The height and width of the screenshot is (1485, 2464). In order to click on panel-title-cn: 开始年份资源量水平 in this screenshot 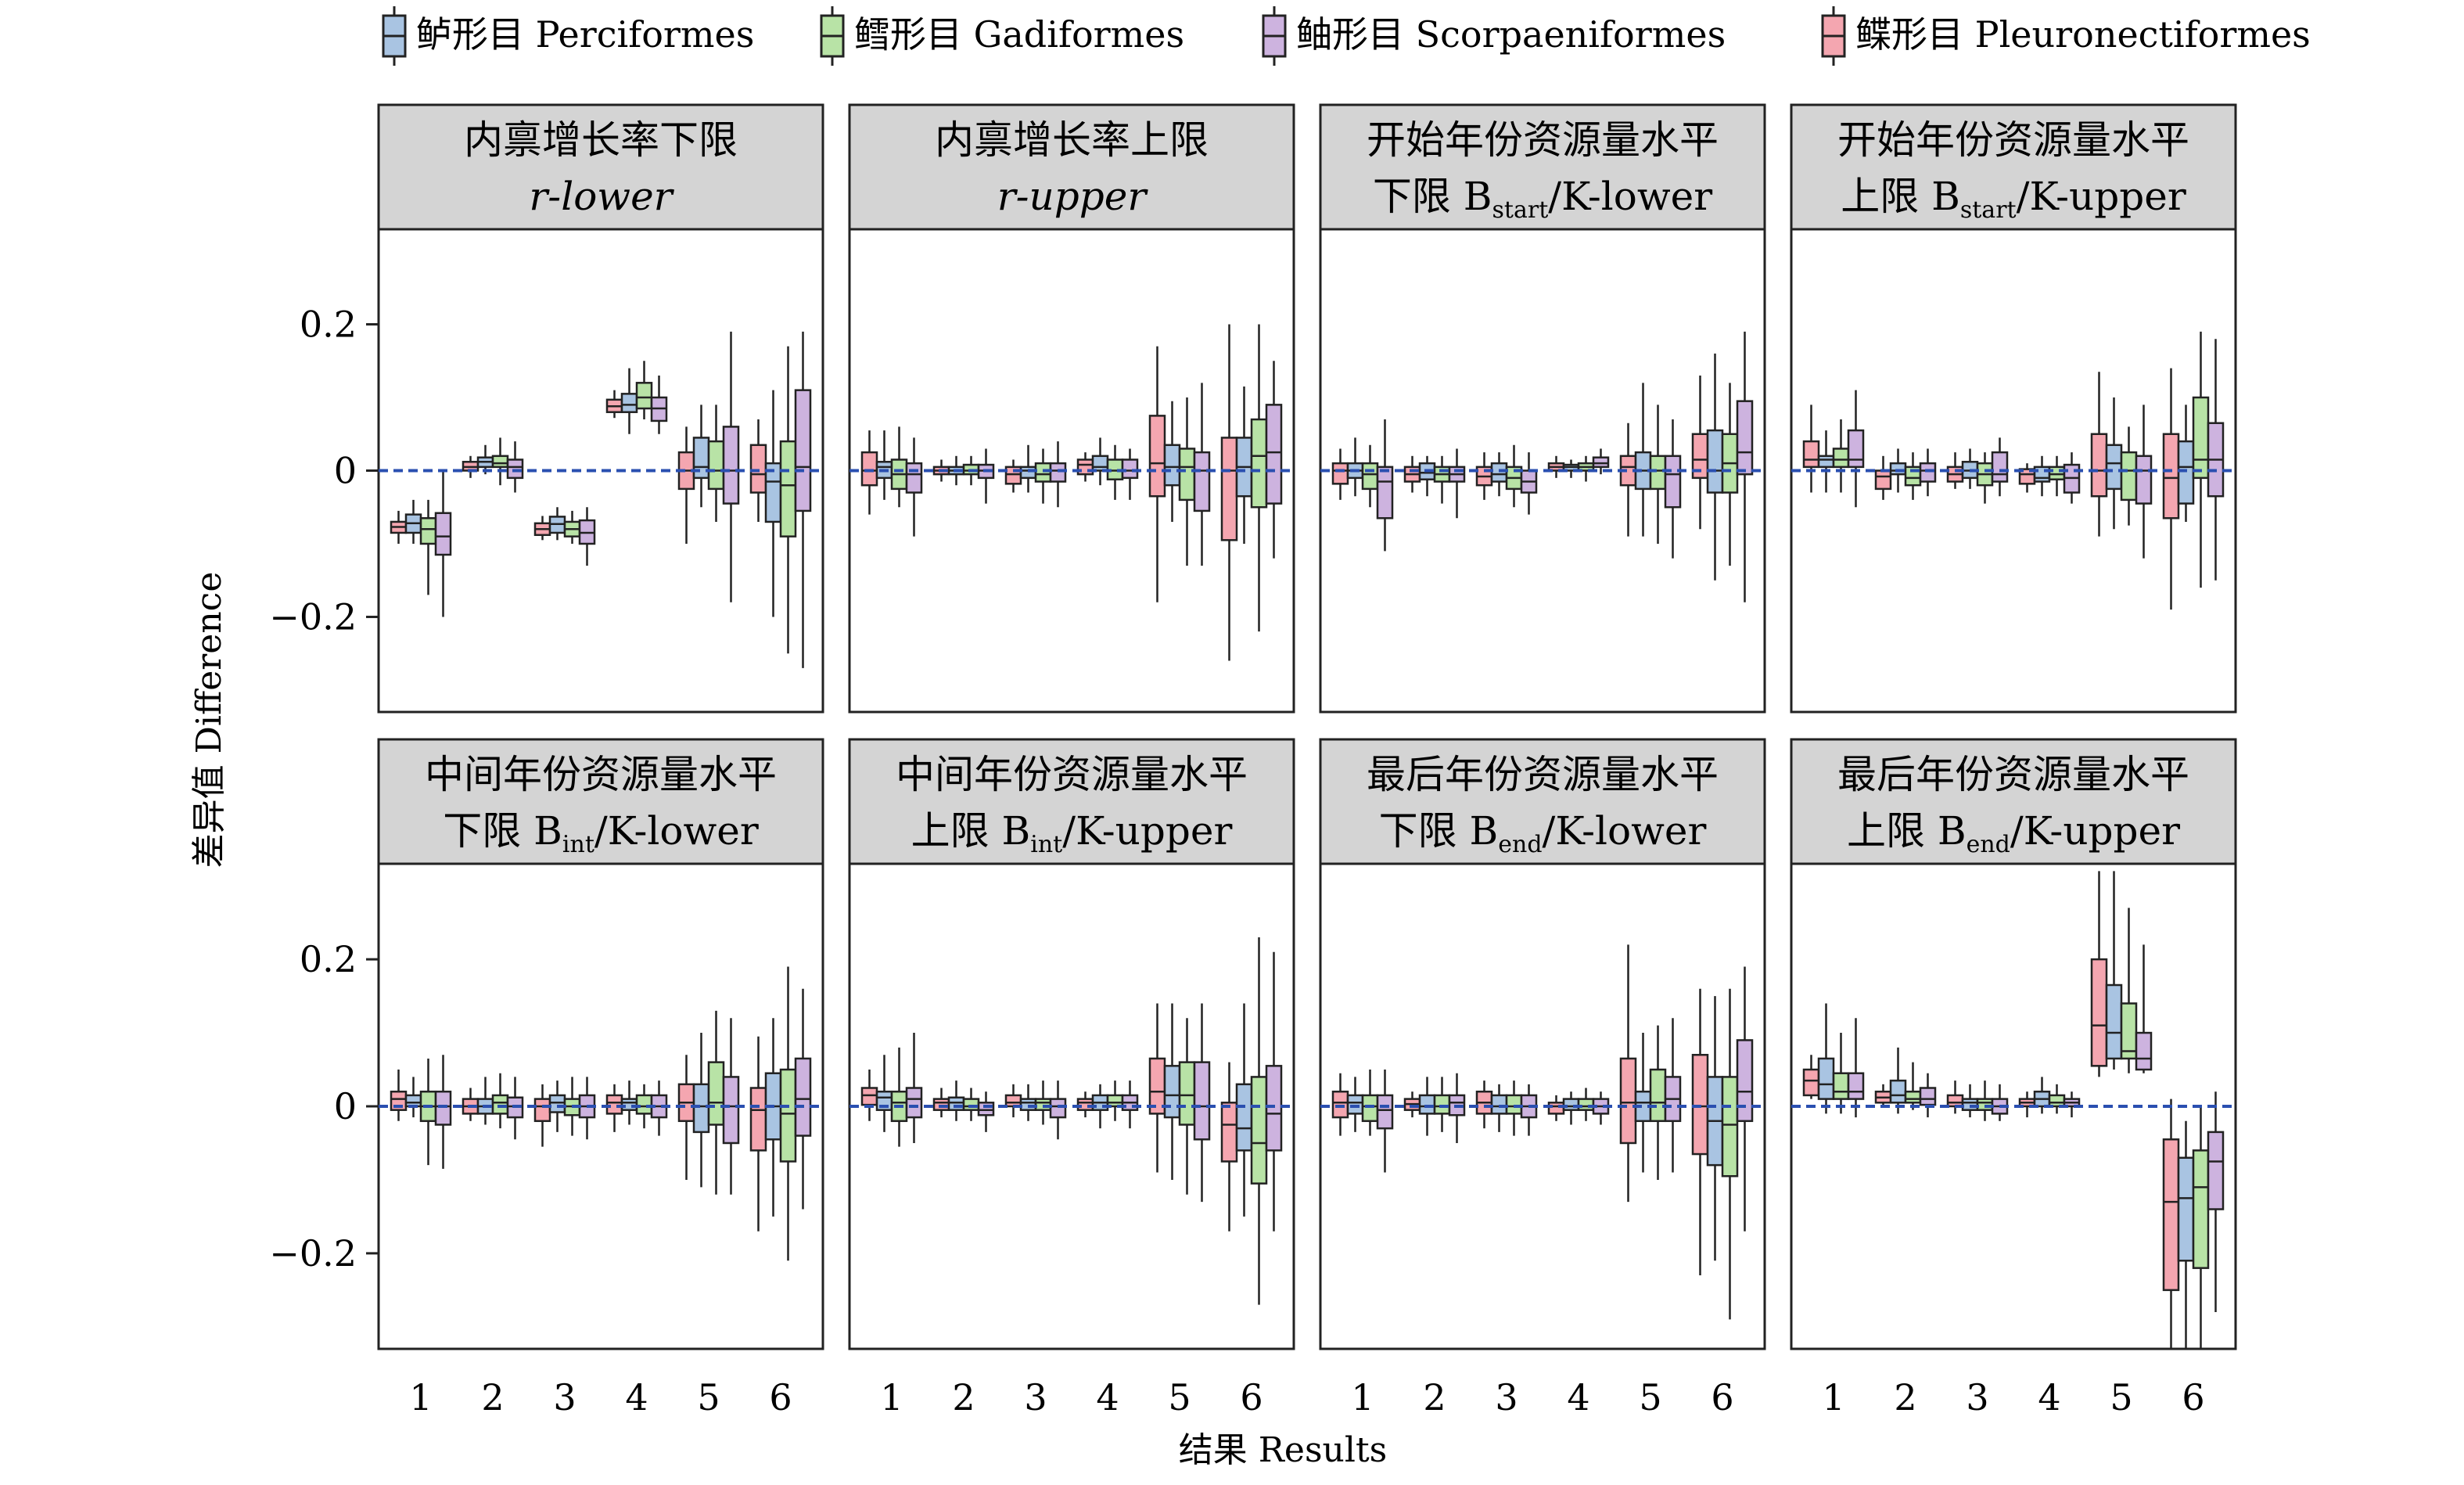, I will do `click(1543, 140)`.